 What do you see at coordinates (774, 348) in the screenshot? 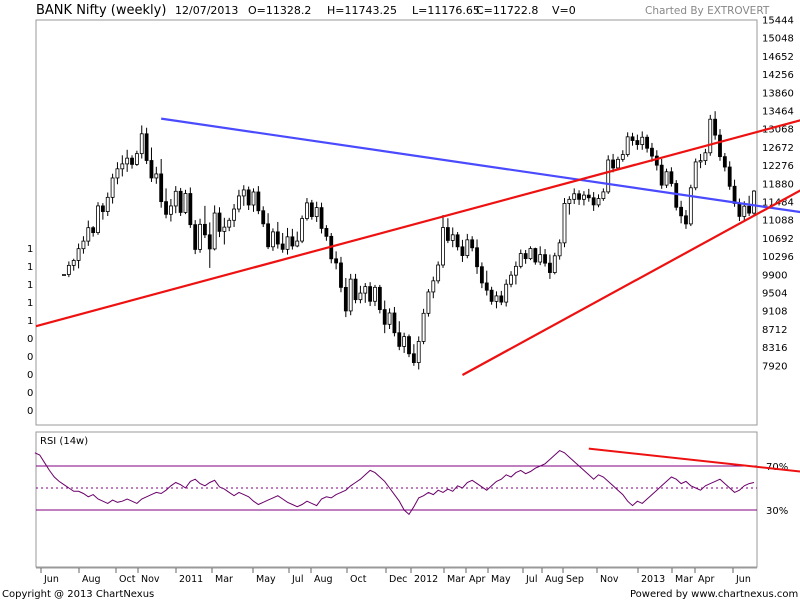
I see `price-tick-label: 8316` at bounding box center [774, 348].